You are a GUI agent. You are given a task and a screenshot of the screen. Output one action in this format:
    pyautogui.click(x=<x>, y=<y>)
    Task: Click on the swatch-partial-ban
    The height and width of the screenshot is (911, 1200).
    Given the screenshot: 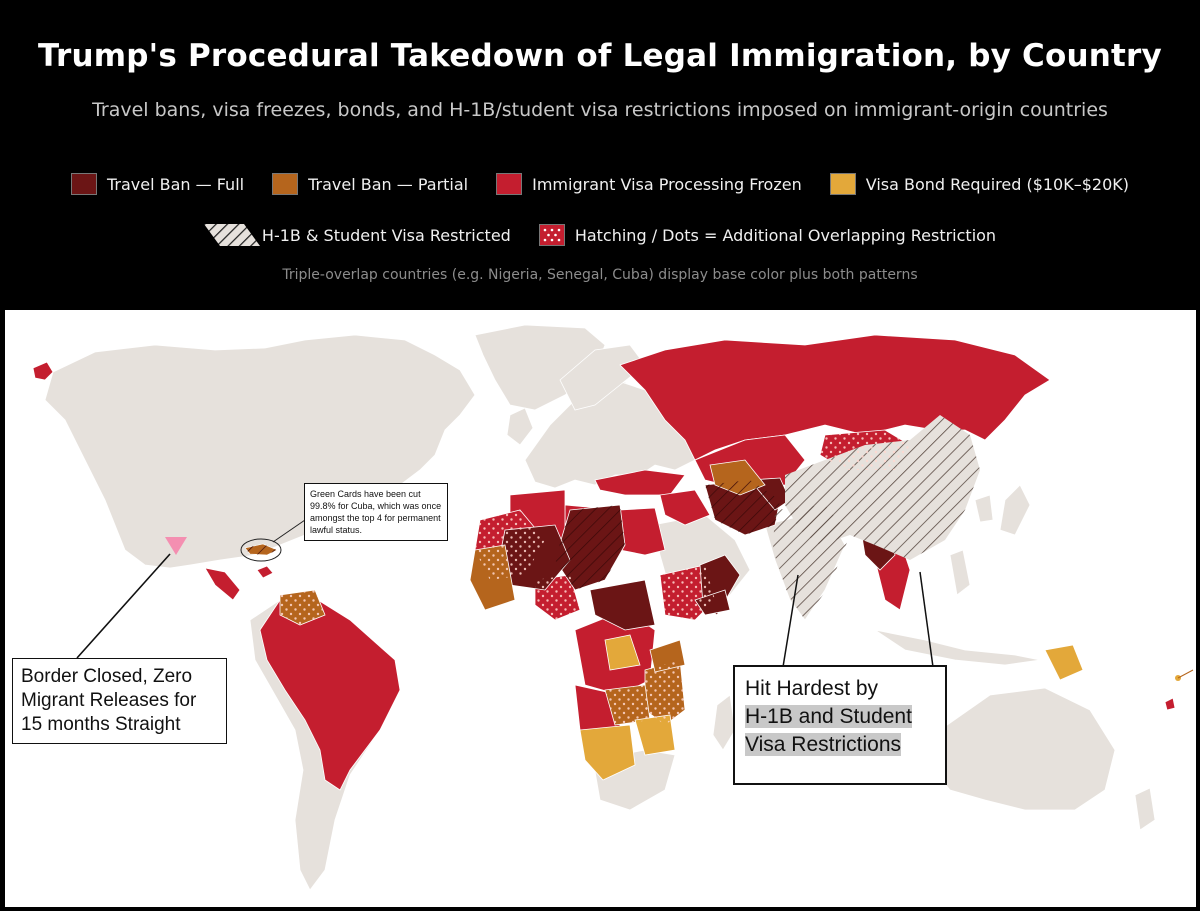 What is the action you would take?
    pyautogui.click(x=285, y=184)
    